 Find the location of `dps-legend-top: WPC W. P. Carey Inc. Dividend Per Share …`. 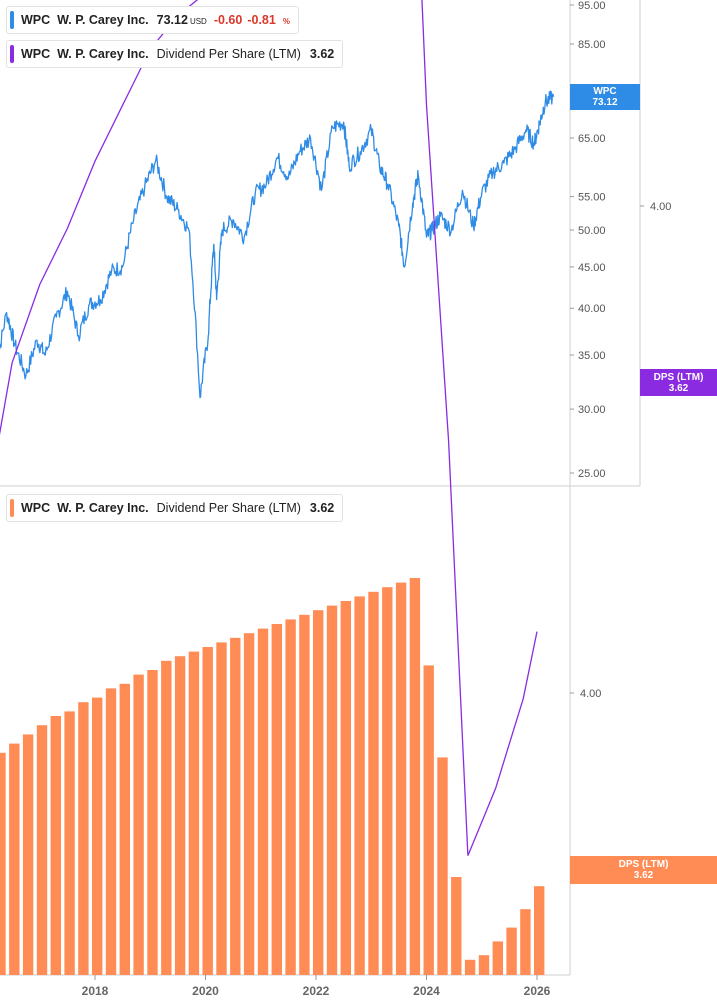

dps-legend-top: WPC W. P. Carey Inc. Dividend Per Share … is located at coordinates (175, 54).